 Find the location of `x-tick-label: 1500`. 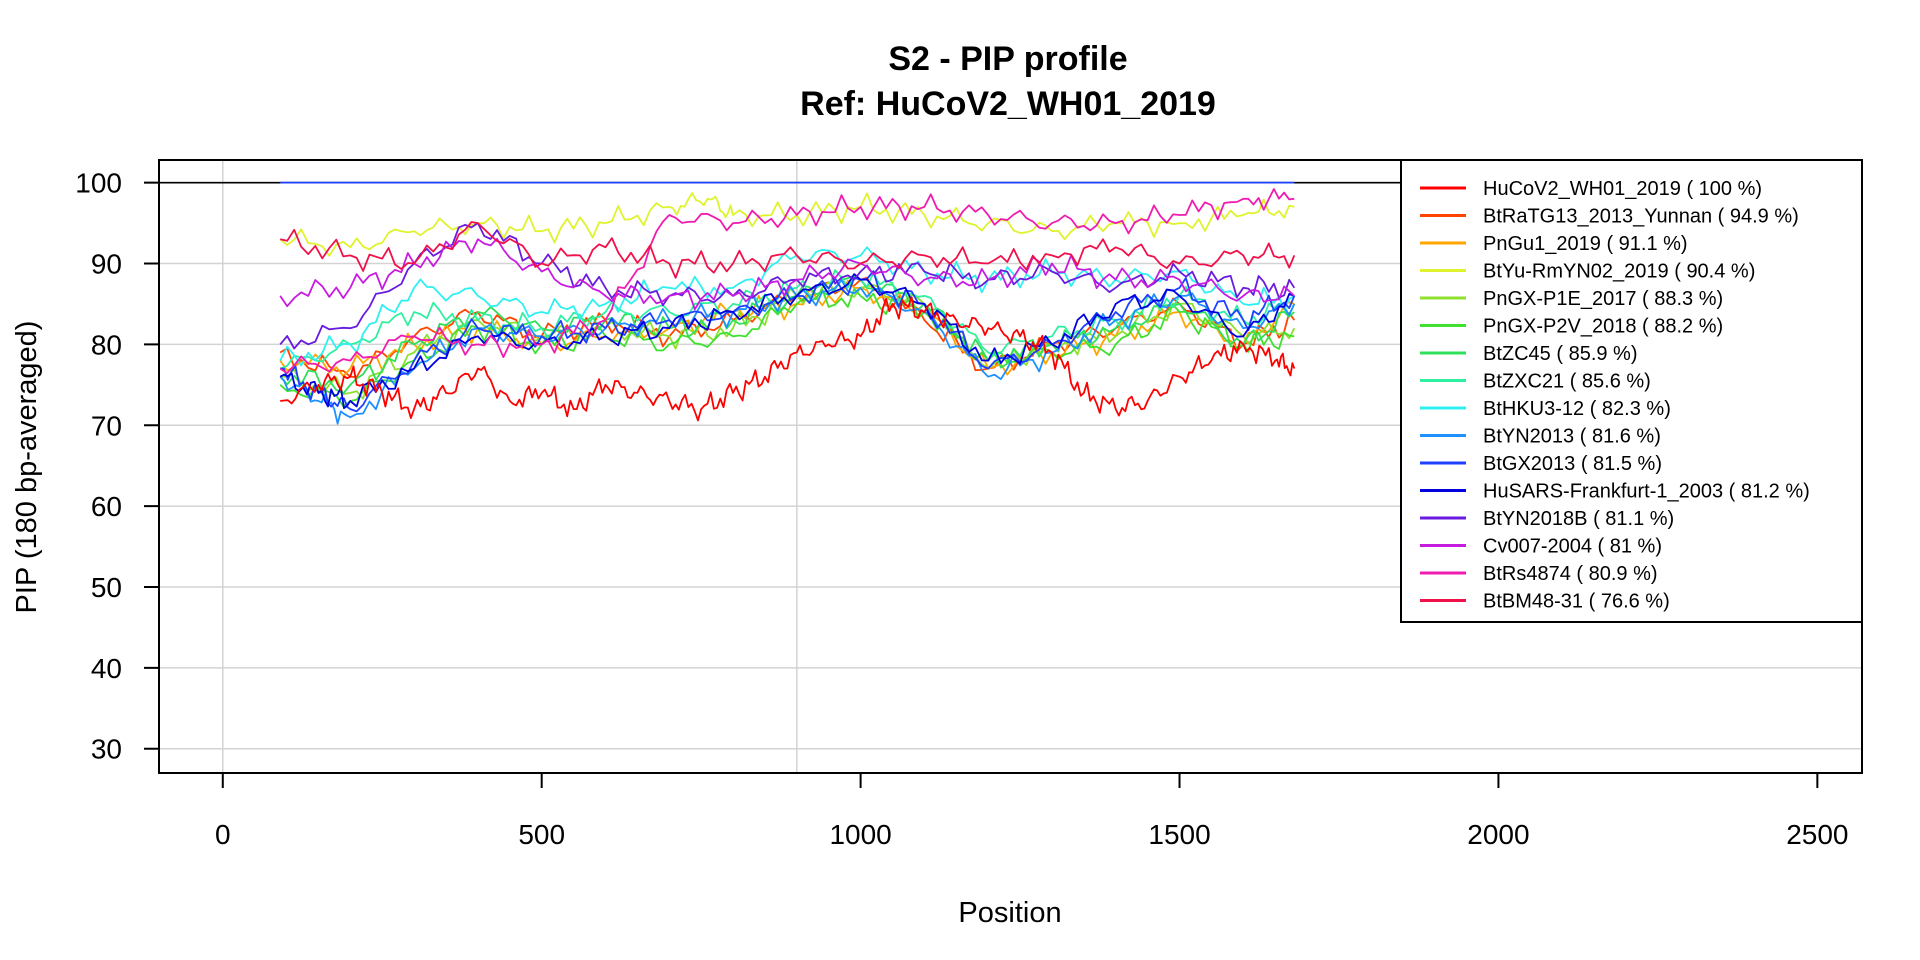

x-tick-label: 1500 is located at coordinates (1179, 834).